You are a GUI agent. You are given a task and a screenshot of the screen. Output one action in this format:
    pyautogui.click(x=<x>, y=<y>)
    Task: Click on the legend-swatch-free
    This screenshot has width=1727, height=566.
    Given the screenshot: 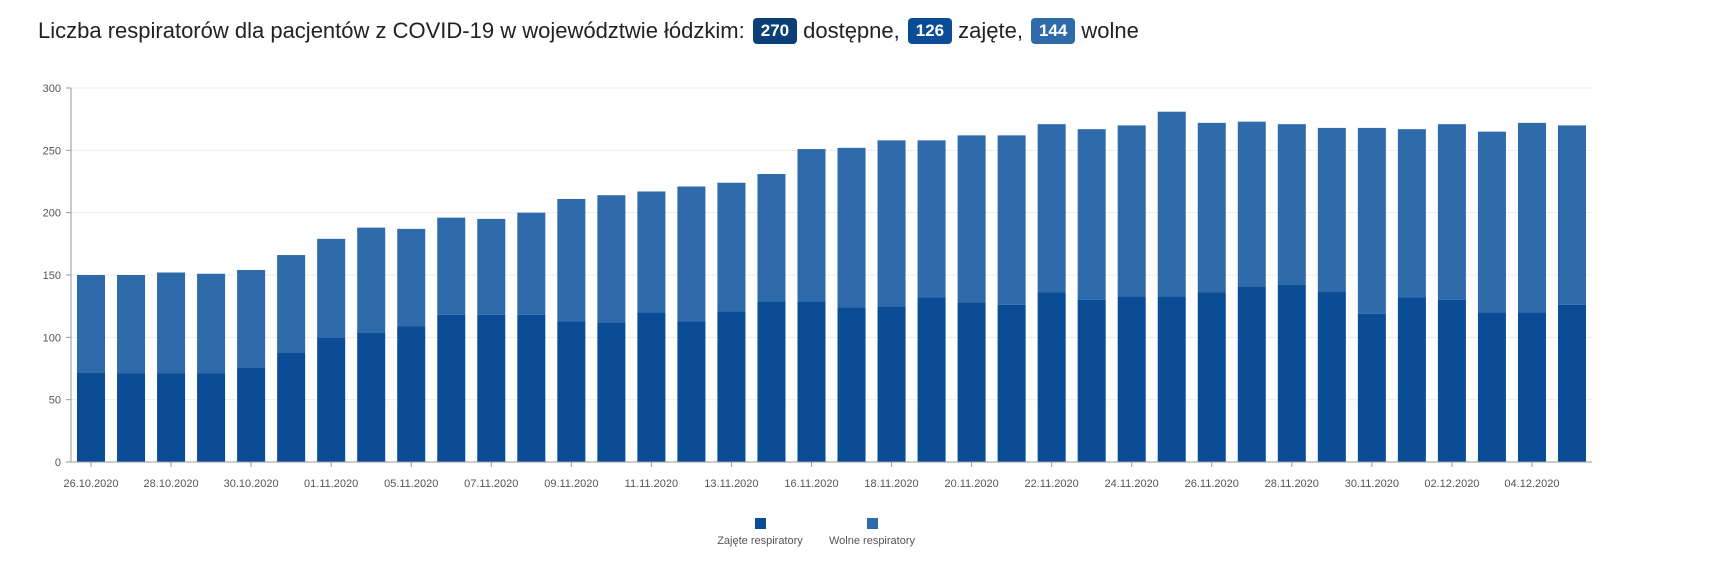 What is the action you would take?
    pyautogui.click(x=872, y=523)
    